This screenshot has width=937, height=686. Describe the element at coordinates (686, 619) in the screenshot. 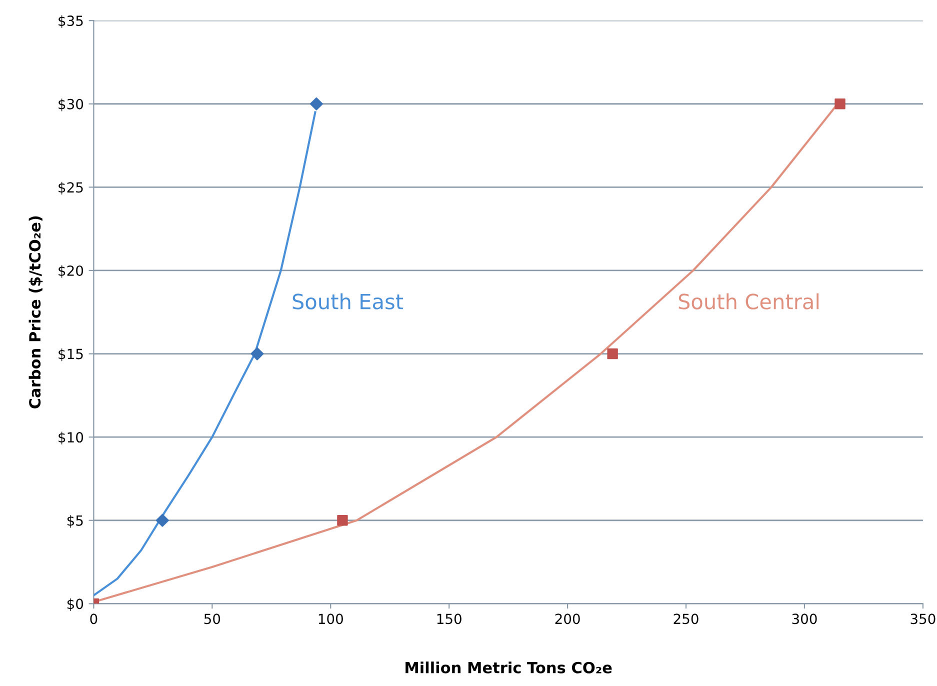

I see `x-tick-label: 250` at that location.